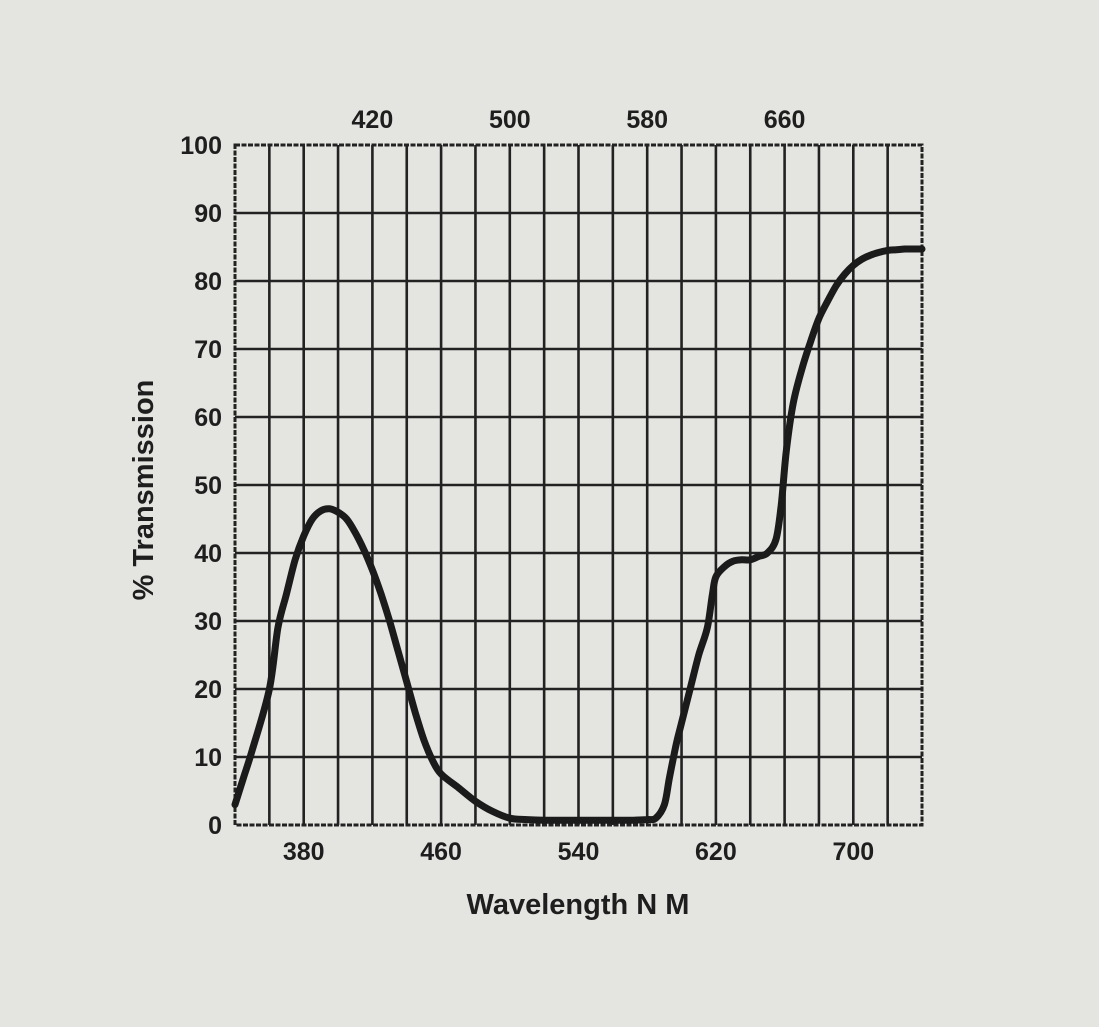  What do you see at coordinates (208, 690) in the screenshot?
I see `y-tick-label: 20` at bounding box center [208, 690].